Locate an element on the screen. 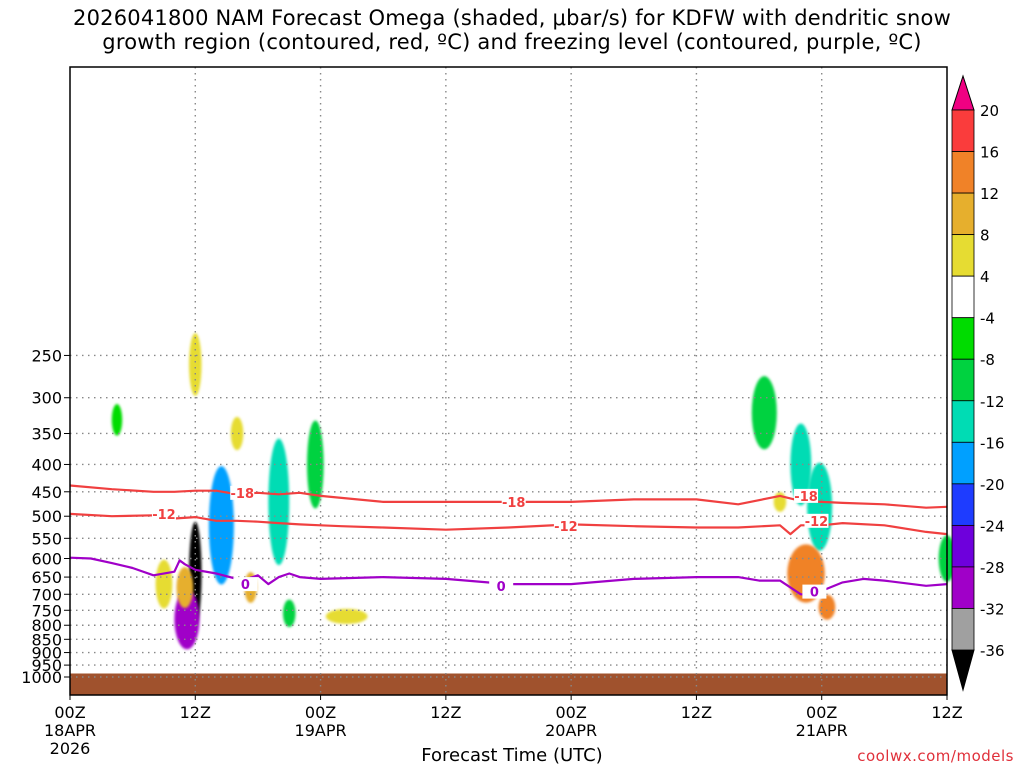 The height and width of the screenshot is (768, 1024). surface-terrain is located at coordinates (508, 684).